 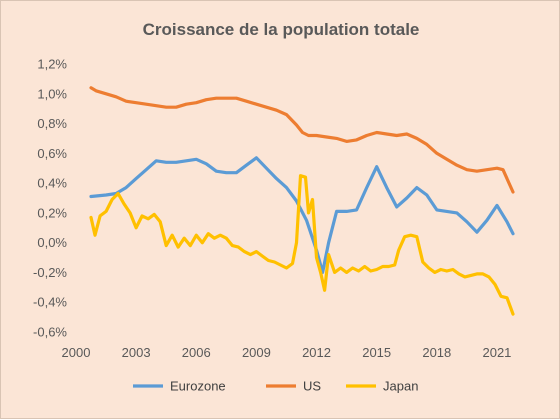 I want to click on legend: Eurozone US Japan, so click(x=275, y=386).